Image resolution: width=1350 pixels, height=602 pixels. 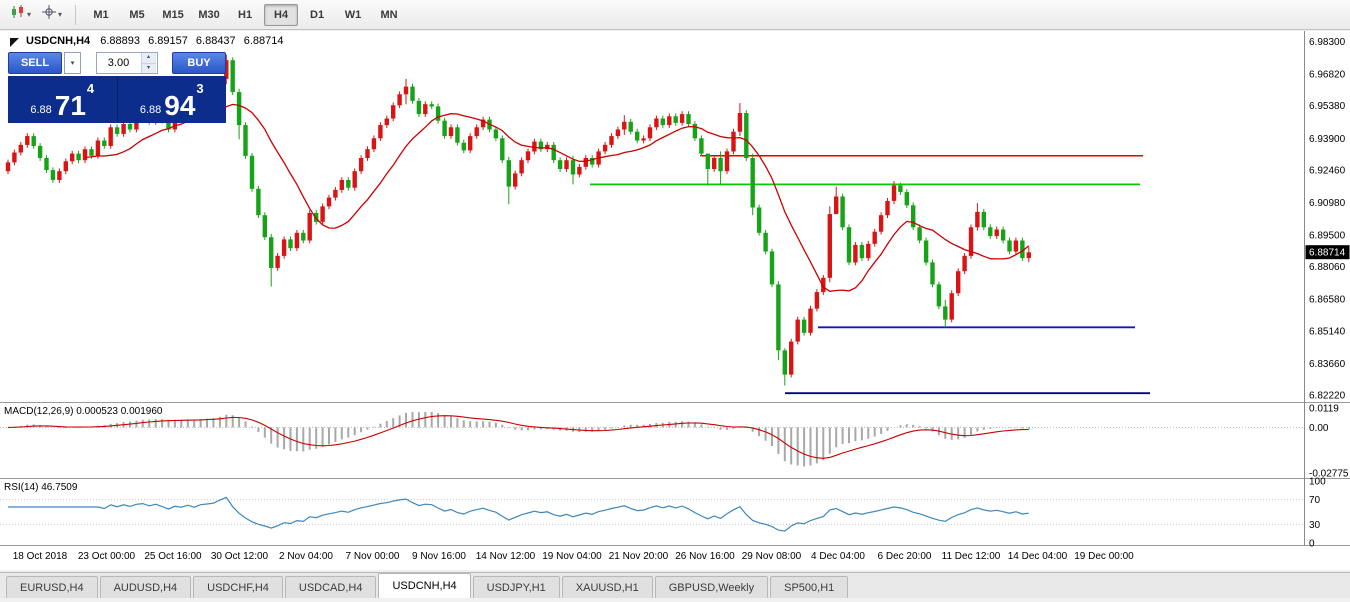 What do you see at coordinates (809, 587) in the screenshot?
I see `chart-tab-sp500-h1: SP500,H1` at bounding box center [809, 587].